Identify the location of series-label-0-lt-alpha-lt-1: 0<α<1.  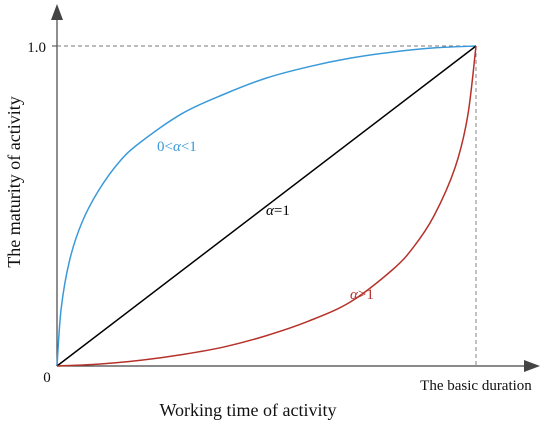
(177, 147).